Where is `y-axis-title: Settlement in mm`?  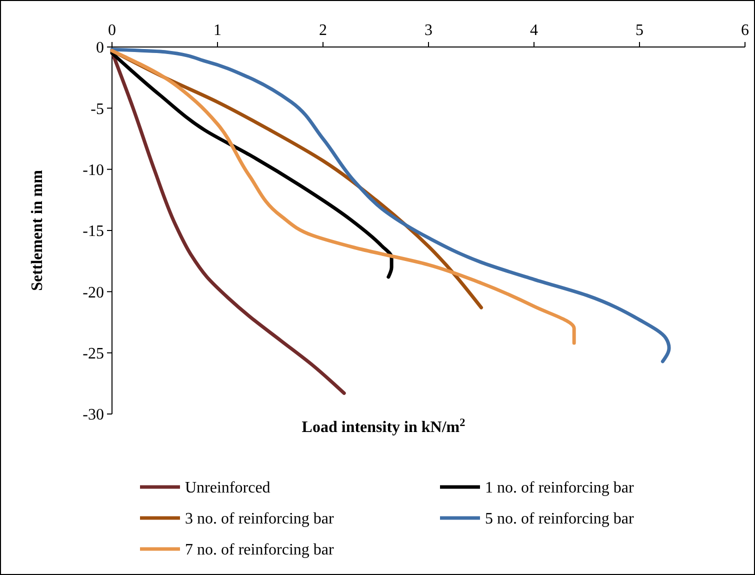 y-axis-title: Settlement in mm is located at coordinates (37, 230).